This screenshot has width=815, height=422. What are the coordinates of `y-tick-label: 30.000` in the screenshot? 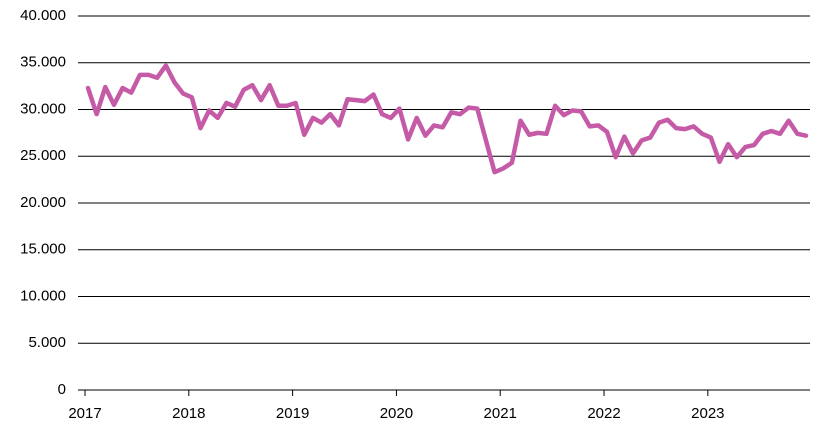 It's located at (43, 108).